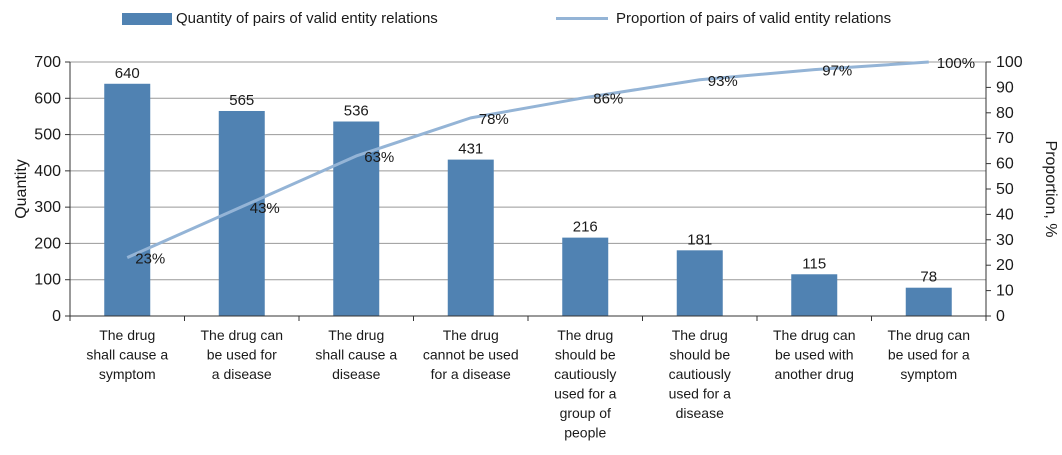 This screenshot has width=1062, height=455. I want to click on x-tick-label: be used for a, so click(929, 355).